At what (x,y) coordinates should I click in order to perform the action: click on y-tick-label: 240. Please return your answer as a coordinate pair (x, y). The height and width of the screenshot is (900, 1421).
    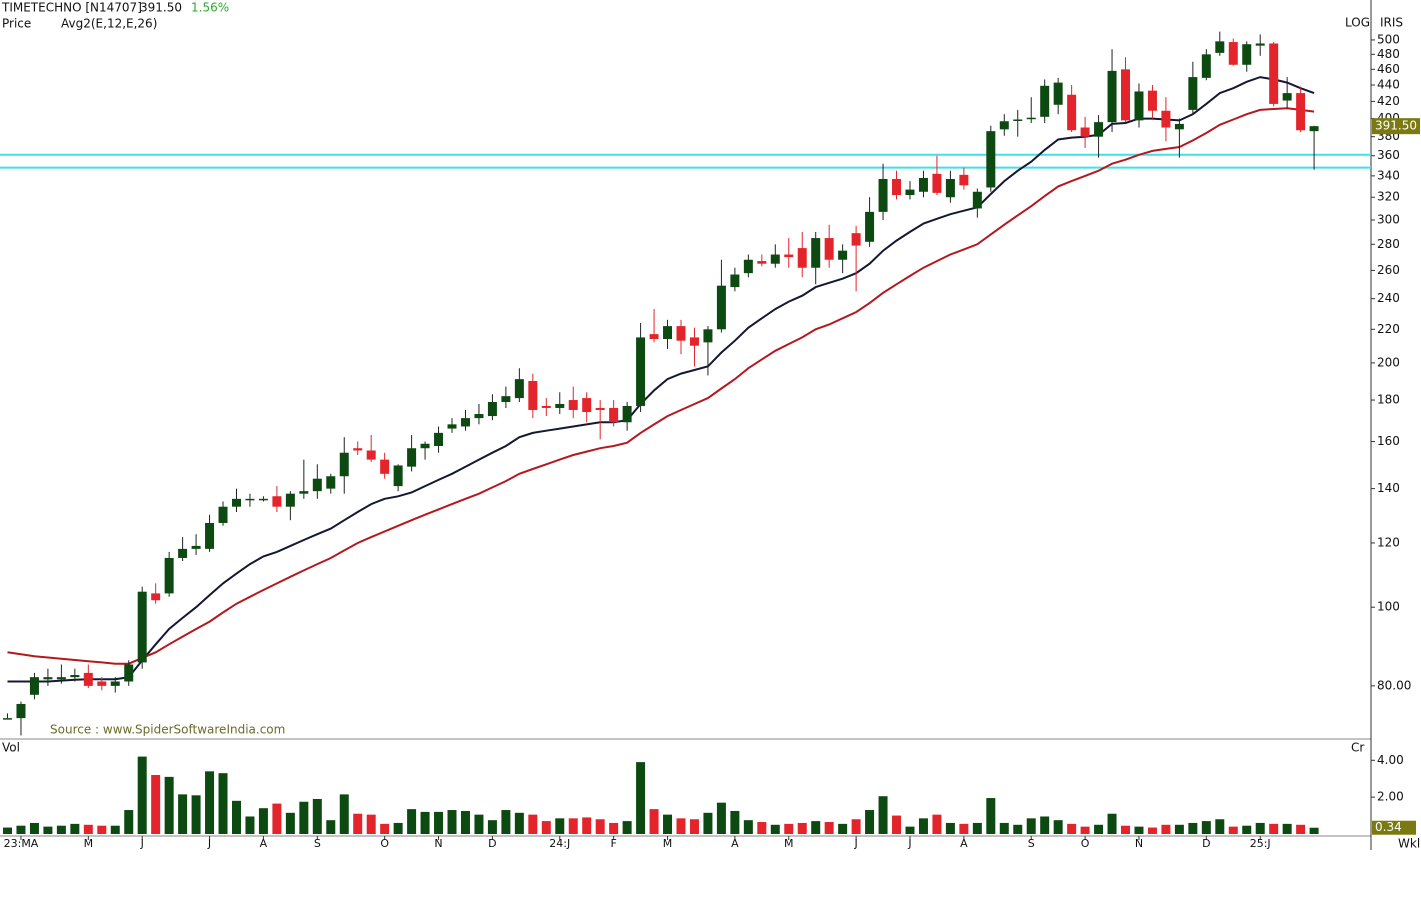
    Looking at the image, I should click on (1388, 298).